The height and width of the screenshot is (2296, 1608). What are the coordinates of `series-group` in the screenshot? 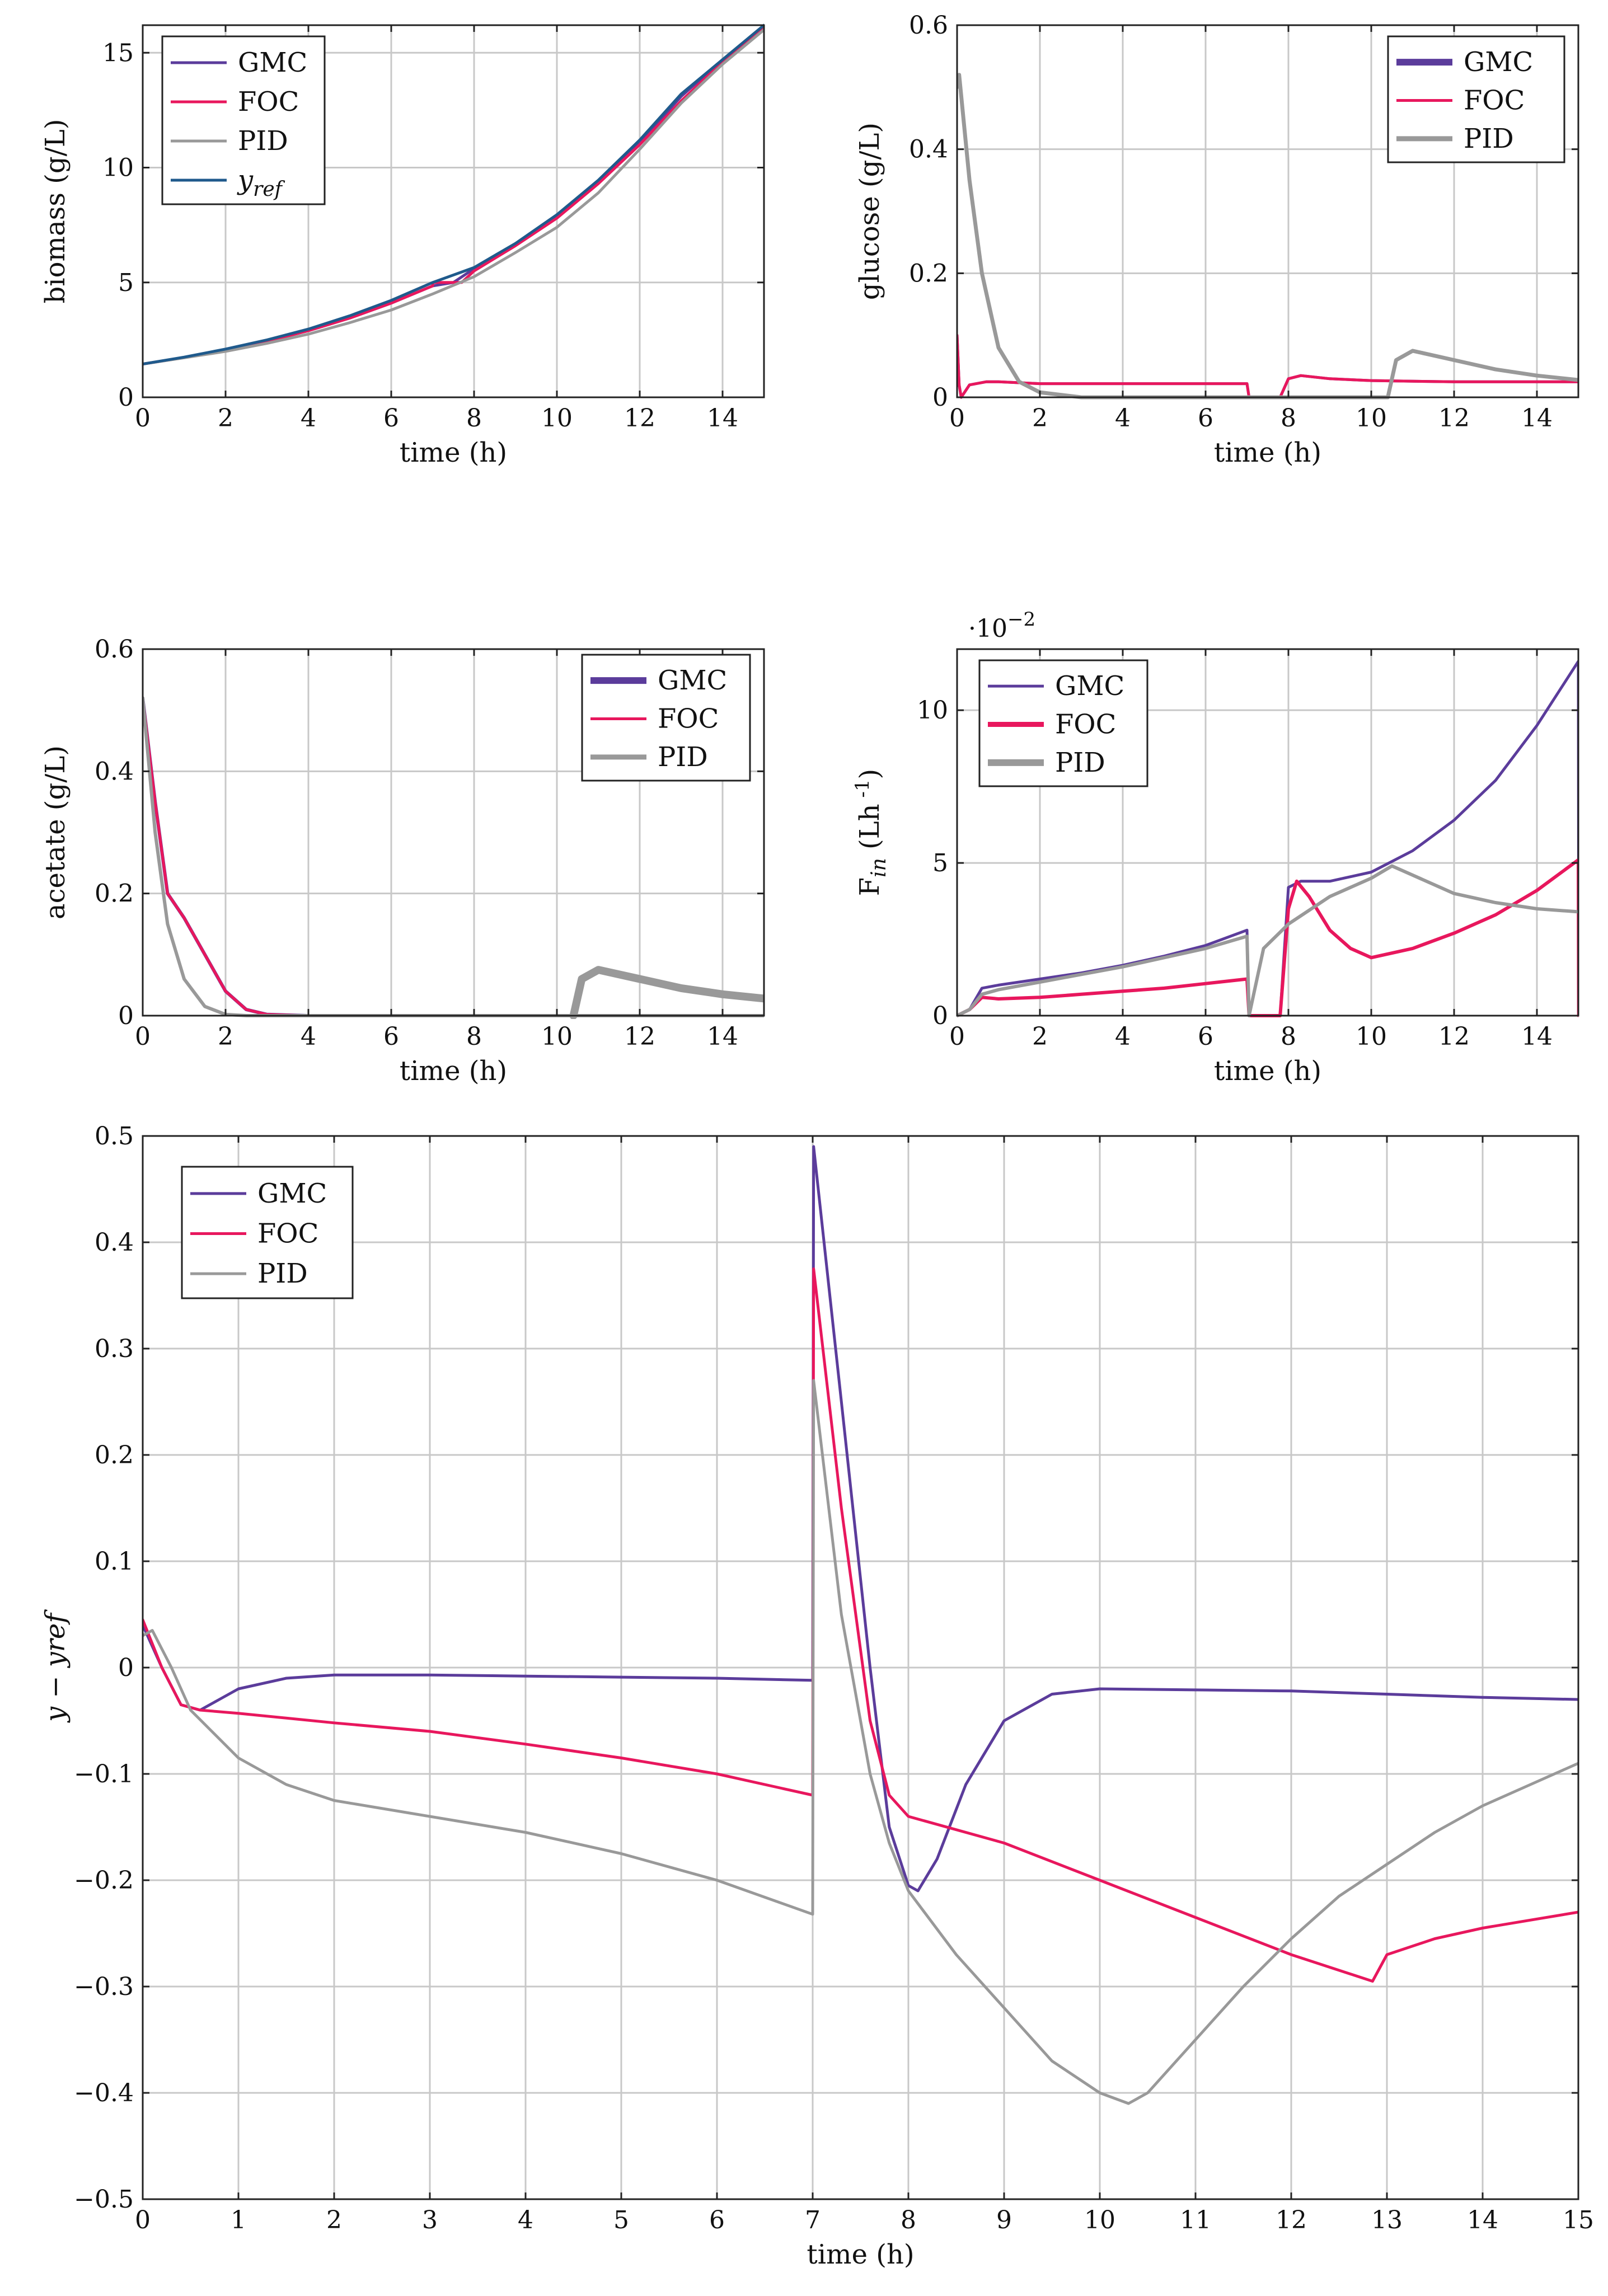 It's located at (453, 194).